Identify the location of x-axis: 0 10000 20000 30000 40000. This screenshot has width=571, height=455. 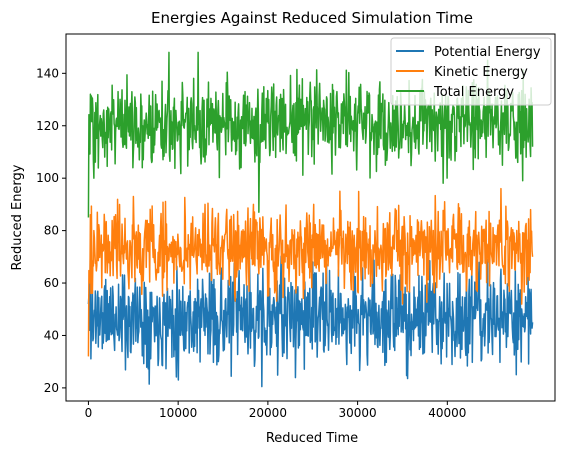
(275, 410).